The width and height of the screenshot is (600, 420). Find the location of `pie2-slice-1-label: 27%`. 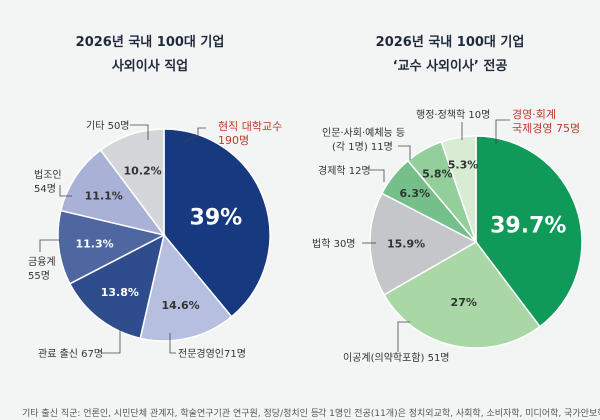

pie2-slice-1-label: 27% is located at coordinates (464, 302).